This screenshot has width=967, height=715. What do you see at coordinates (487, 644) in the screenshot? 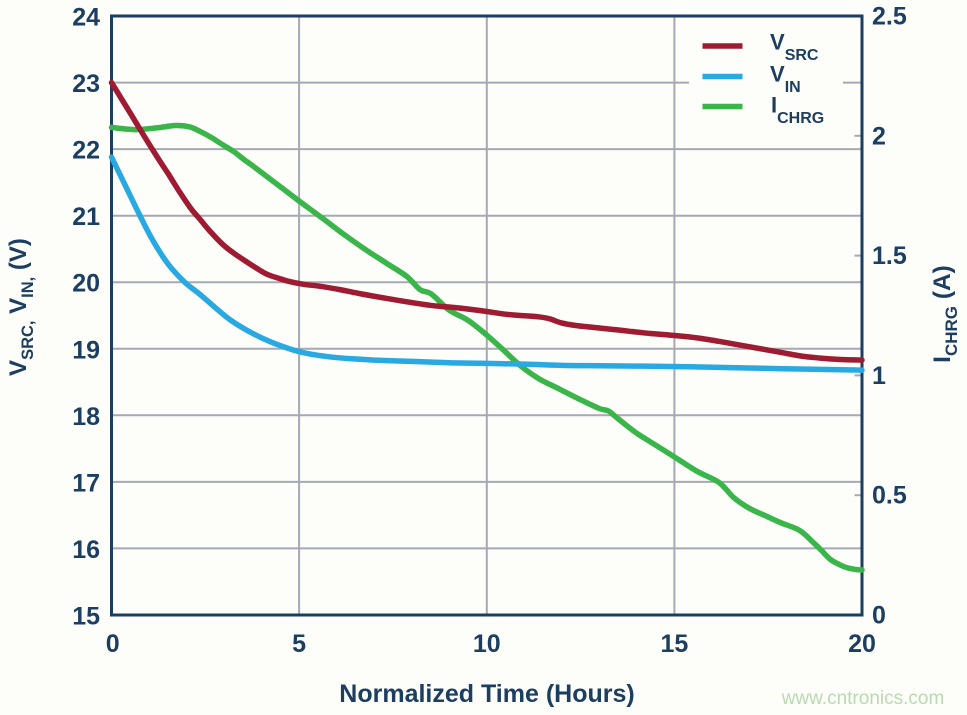
I see `svg-text: 10` at bounding box center [487, 644].